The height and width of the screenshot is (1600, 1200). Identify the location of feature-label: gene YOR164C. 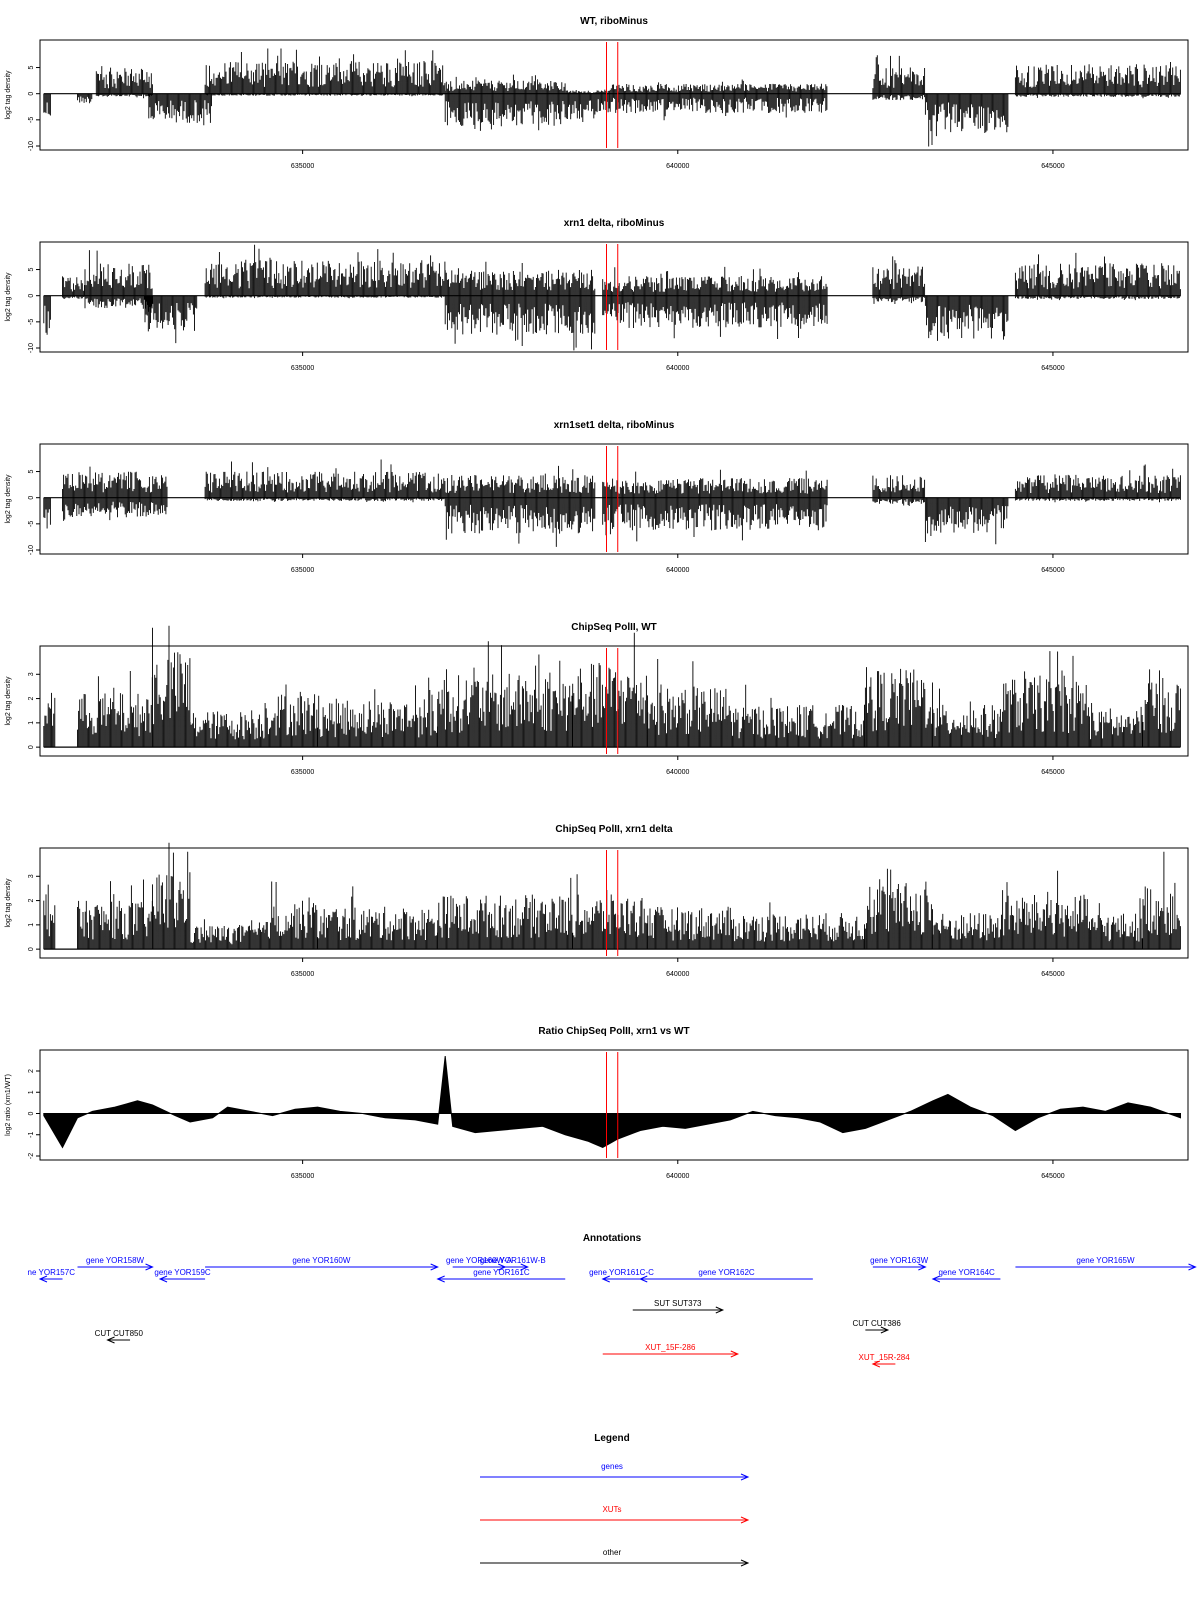
(966, 1272).